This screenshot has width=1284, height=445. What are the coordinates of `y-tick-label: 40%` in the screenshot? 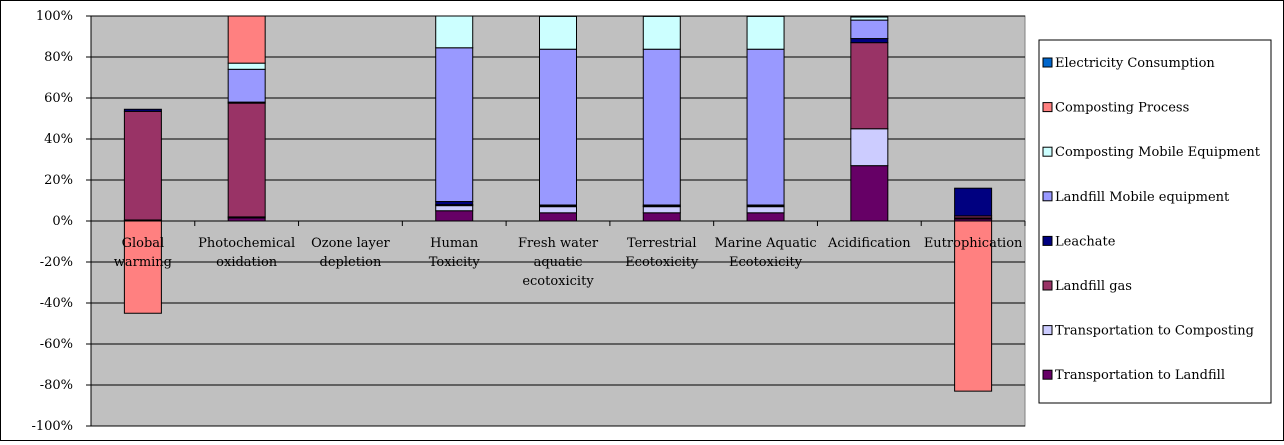 It's located at (58, 139).